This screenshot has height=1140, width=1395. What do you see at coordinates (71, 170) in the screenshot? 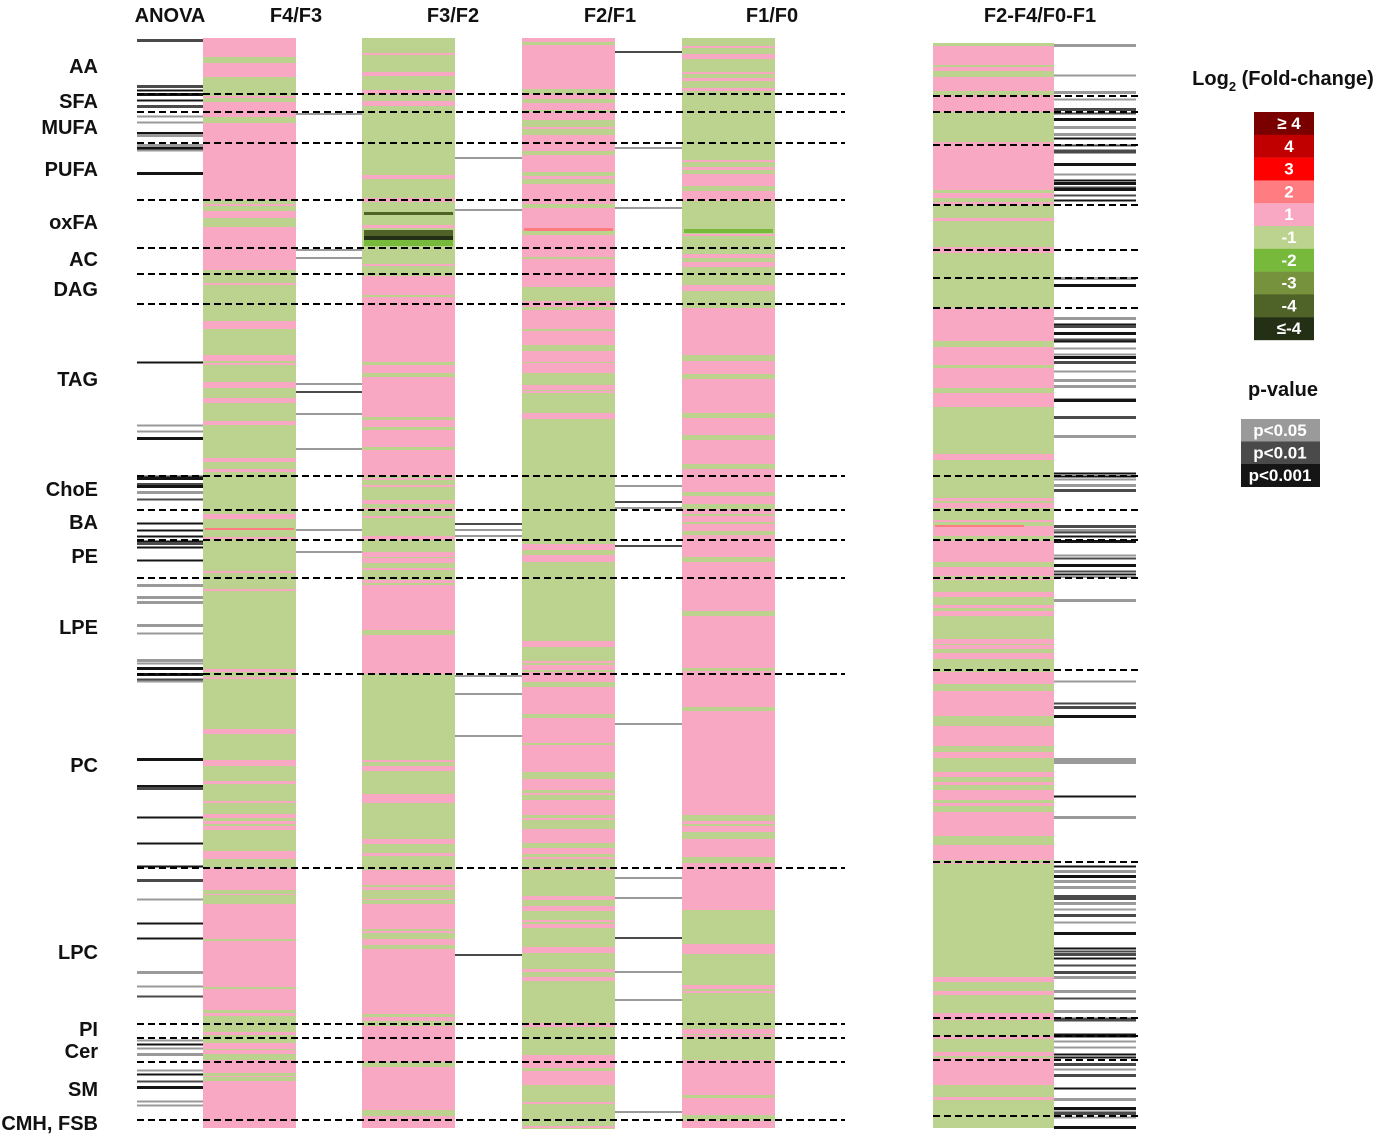
I see `class-label: PUFA` at bounding box center [71, 170].